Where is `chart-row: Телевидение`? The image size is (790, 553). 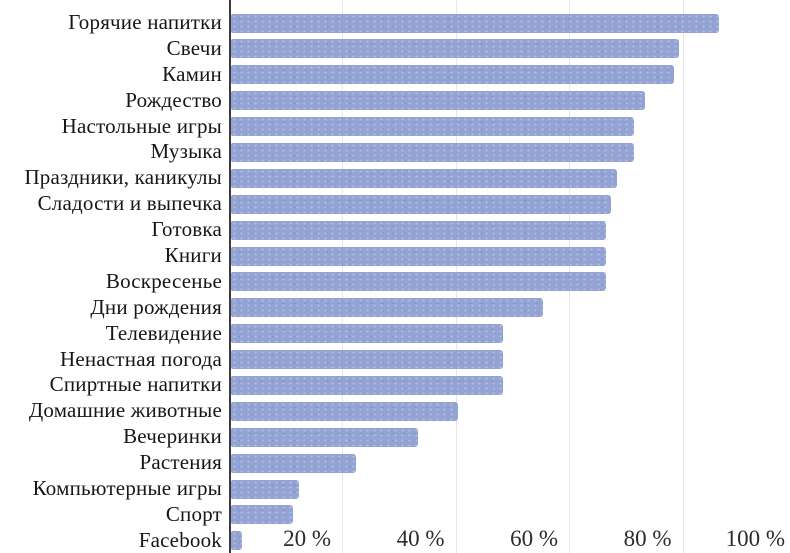 chart-row: Телевидение is located at coordinates (395, 334).